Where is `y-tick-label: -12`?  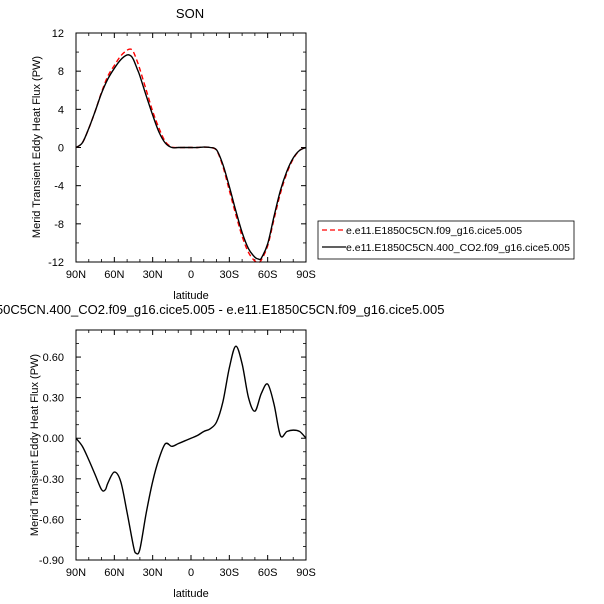 y-tick-label: -12 is located at coordinates (56, 263).